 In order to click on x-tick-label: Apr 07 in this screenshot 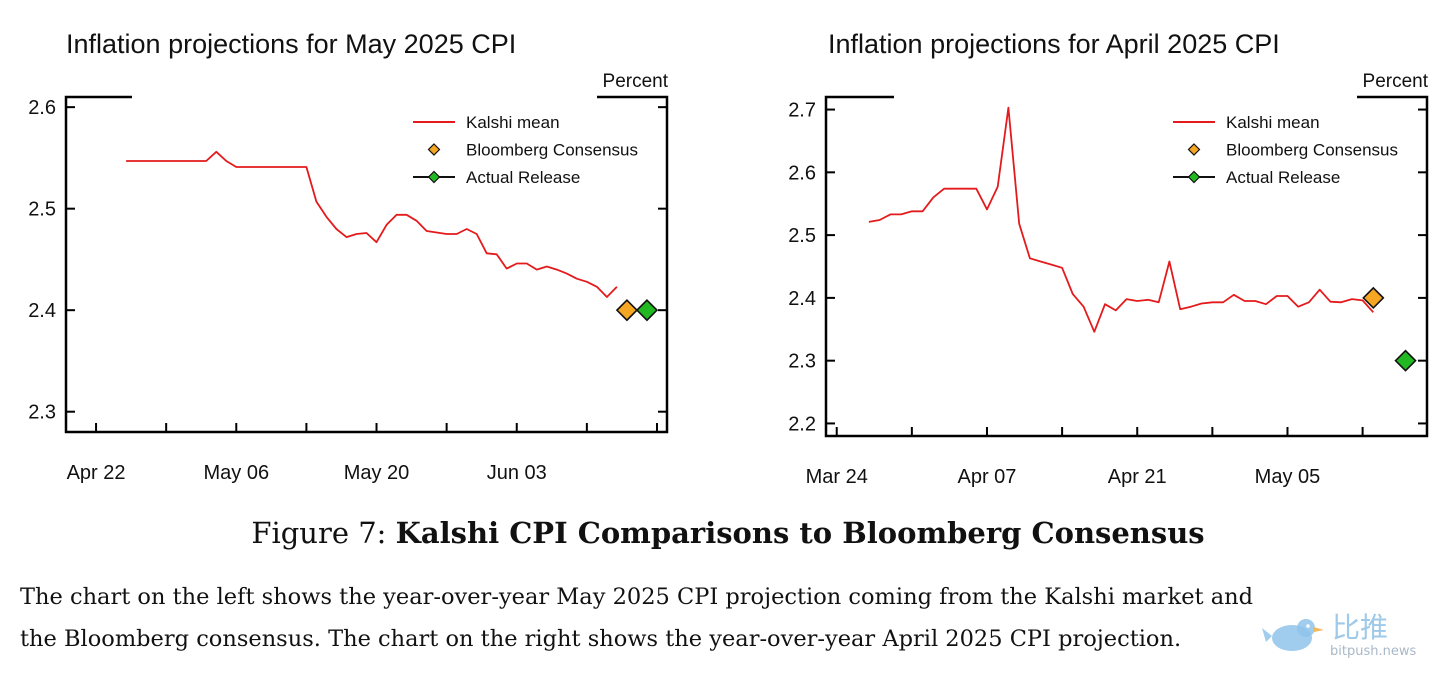, I will do `click(987, 477)`.